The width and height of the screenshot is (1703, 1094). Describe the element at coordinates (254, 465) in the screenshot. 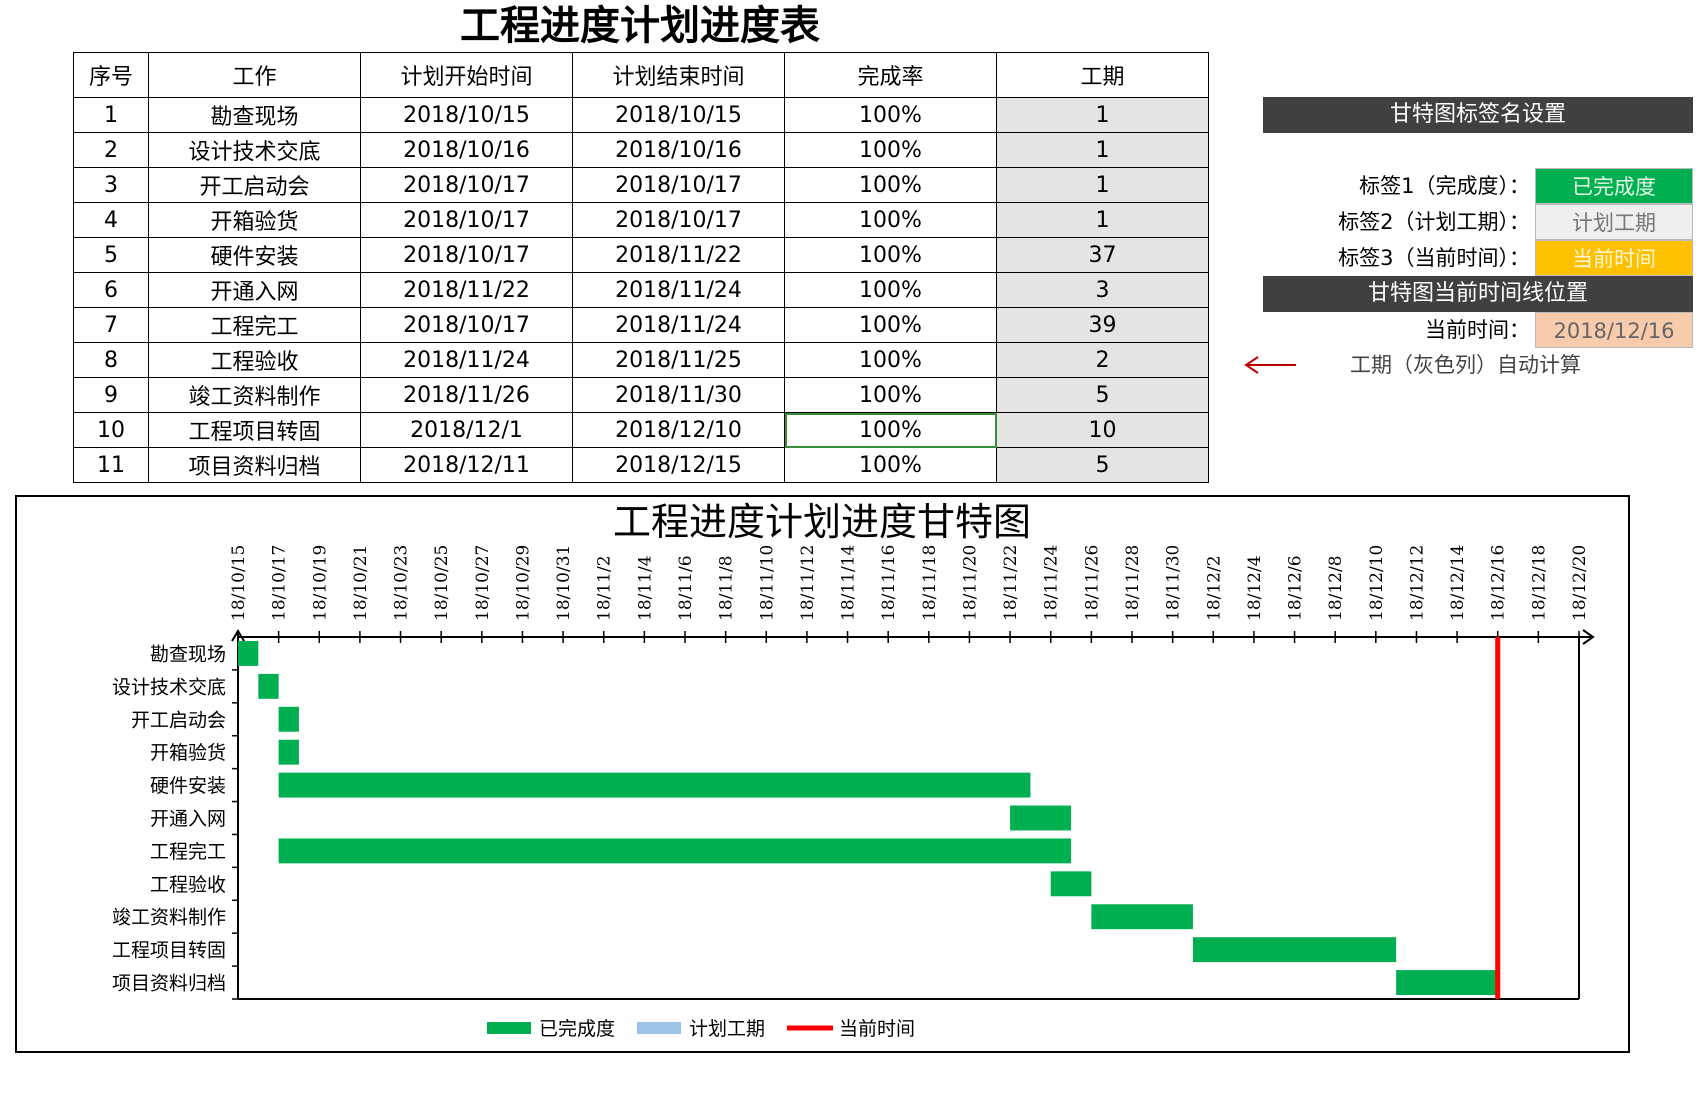

I see `cell-task: 项目资料归档` at that location.